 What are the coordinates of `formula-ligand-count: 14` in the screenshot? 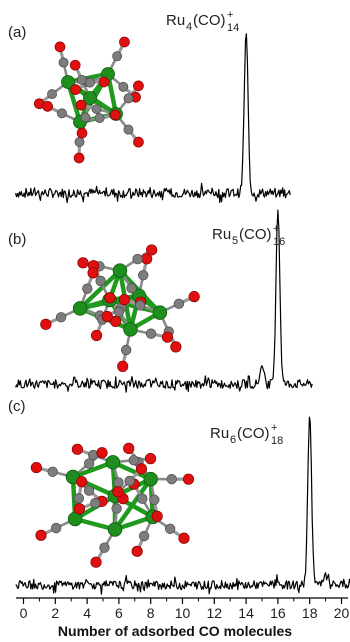 It's located at (233, 28).